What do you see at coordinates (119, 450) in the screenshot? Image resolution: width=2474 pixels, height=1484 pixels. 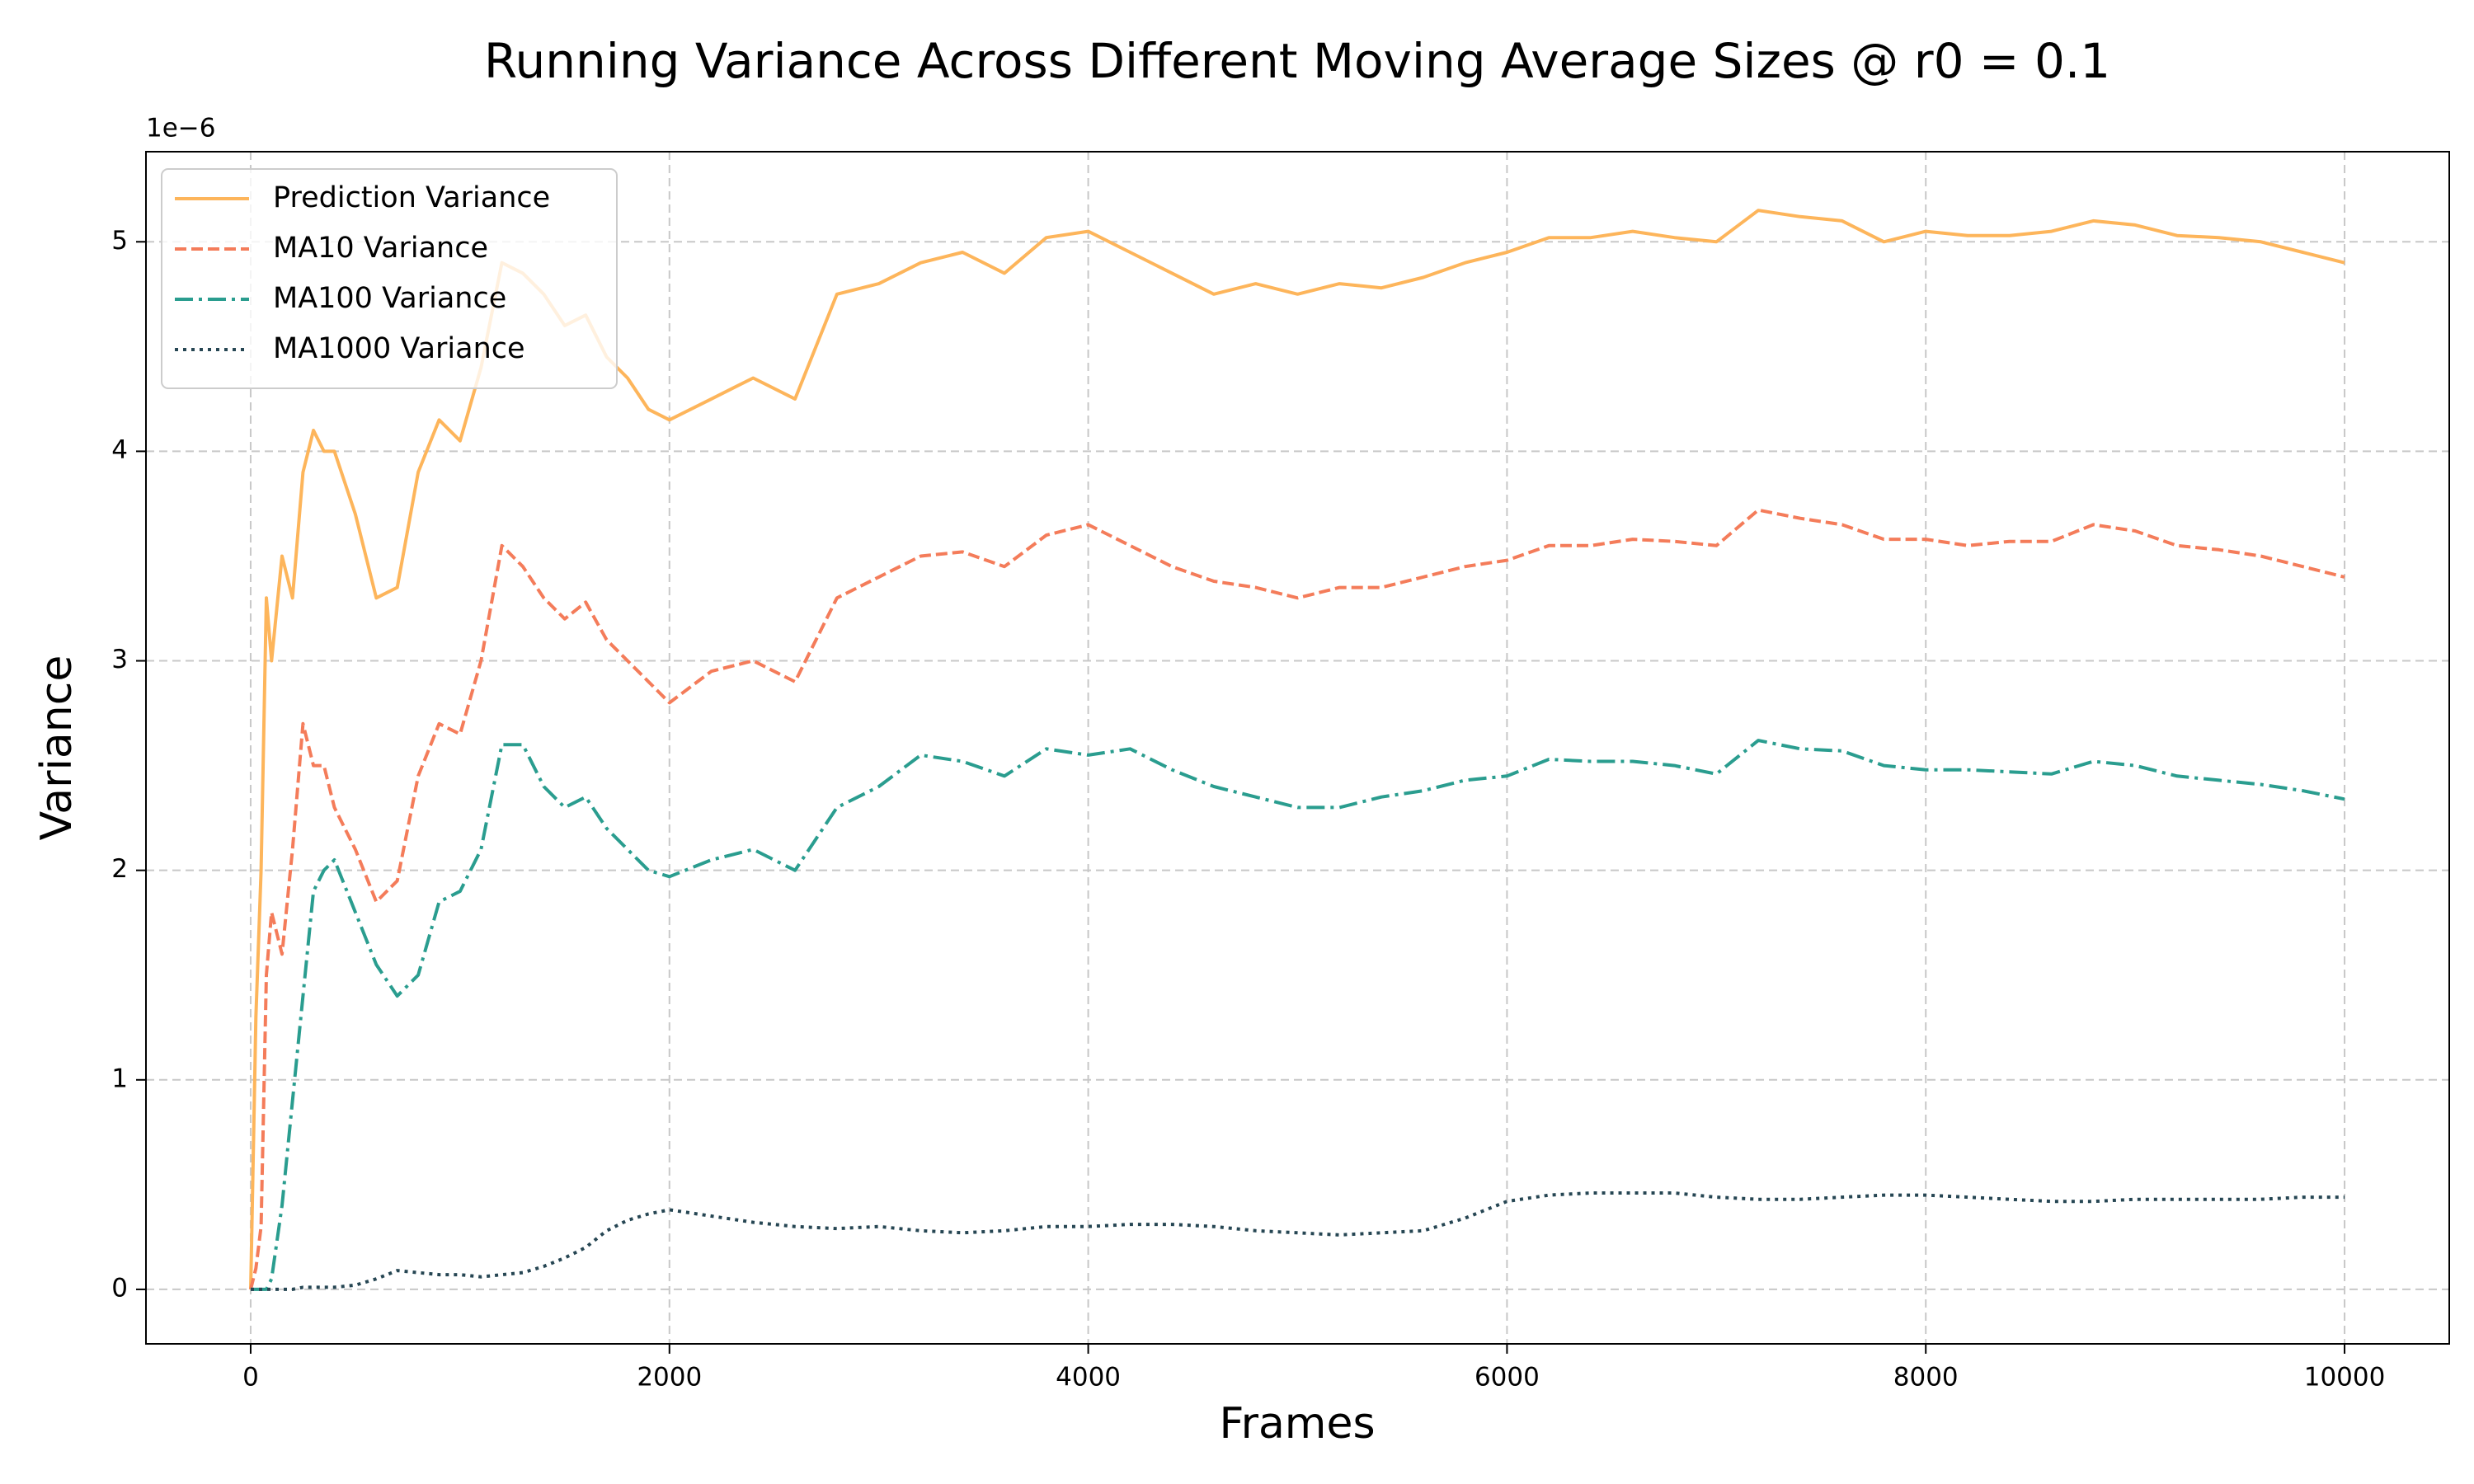 I see `y-tick-label: 4` at bounding box center [119, 450].